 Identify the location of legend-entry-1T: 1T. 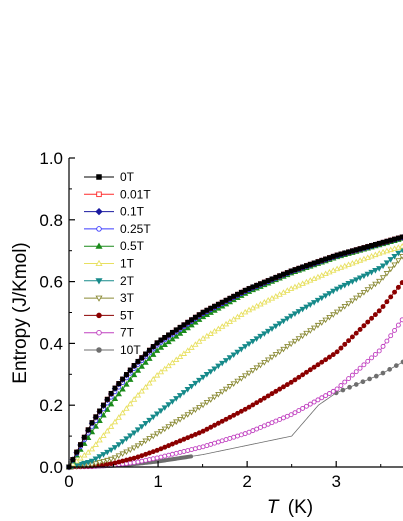
(109, 264).